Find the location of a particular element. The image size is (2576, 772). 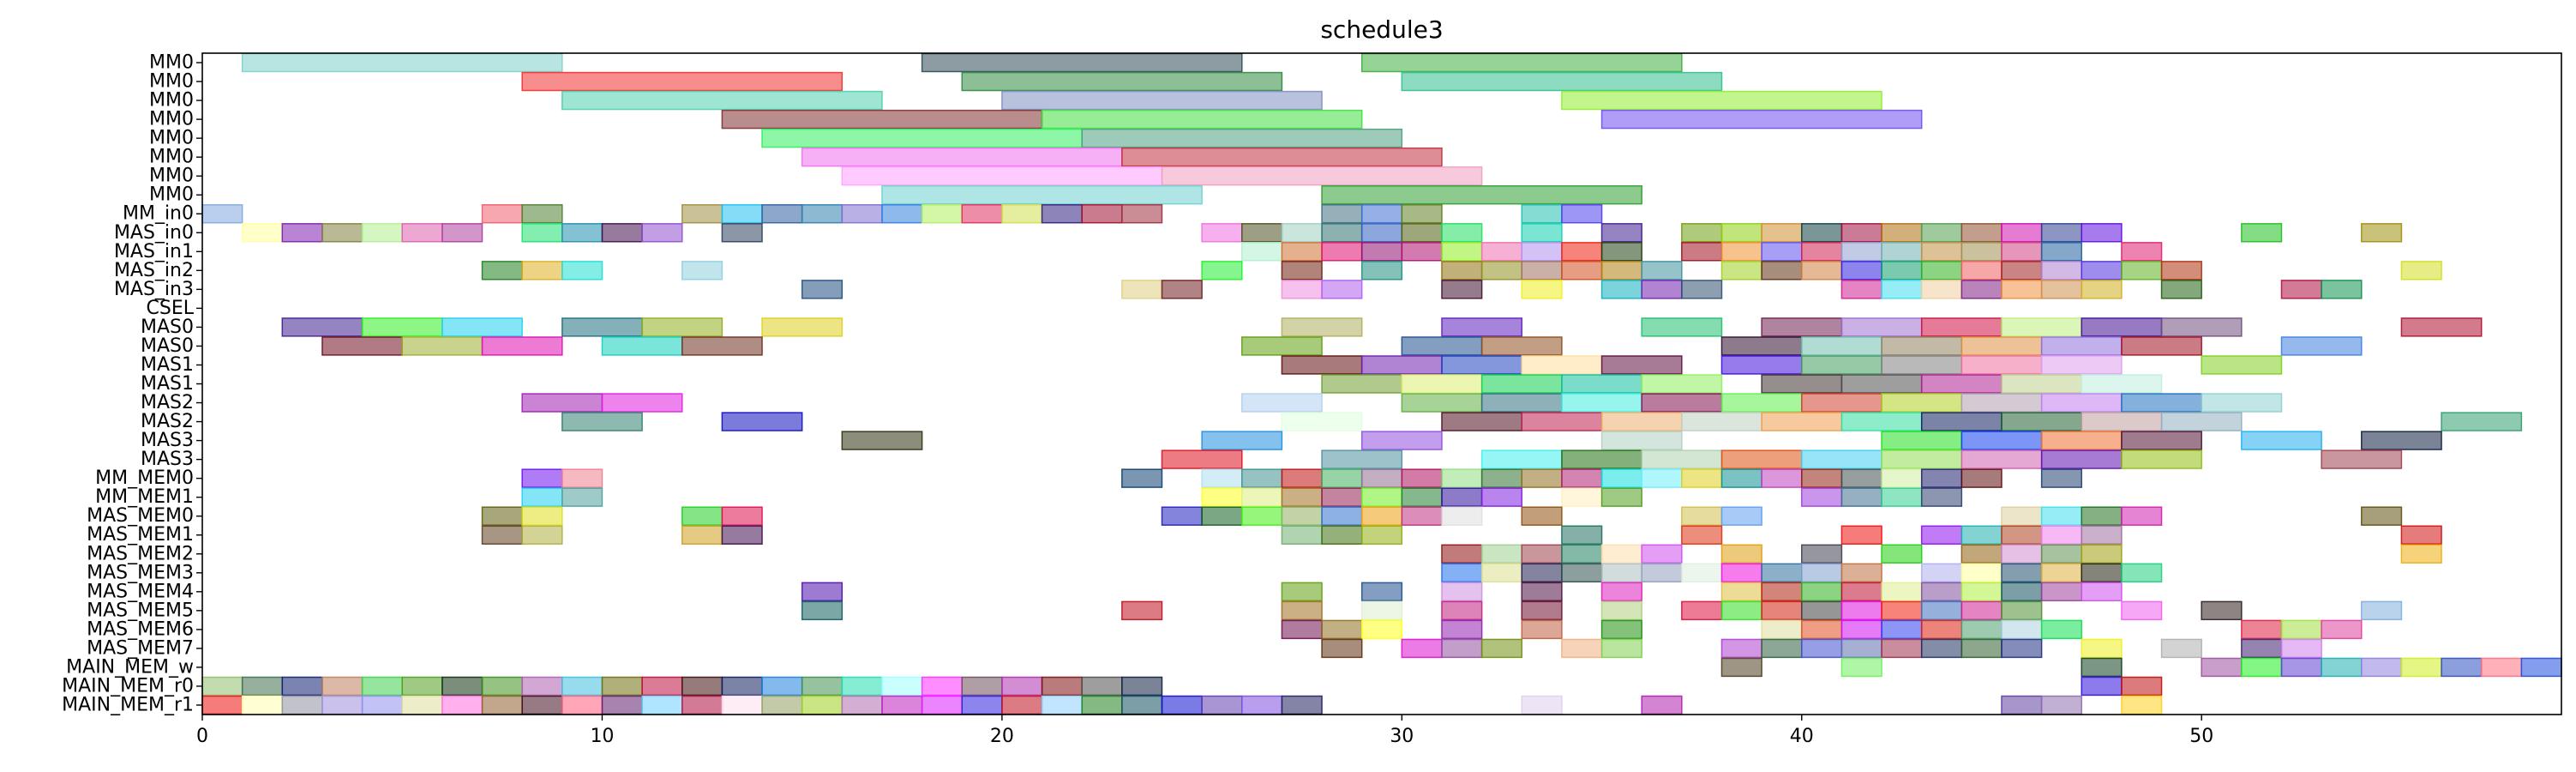

x-tick-label: 40 is located at coordinates (1802, 736).